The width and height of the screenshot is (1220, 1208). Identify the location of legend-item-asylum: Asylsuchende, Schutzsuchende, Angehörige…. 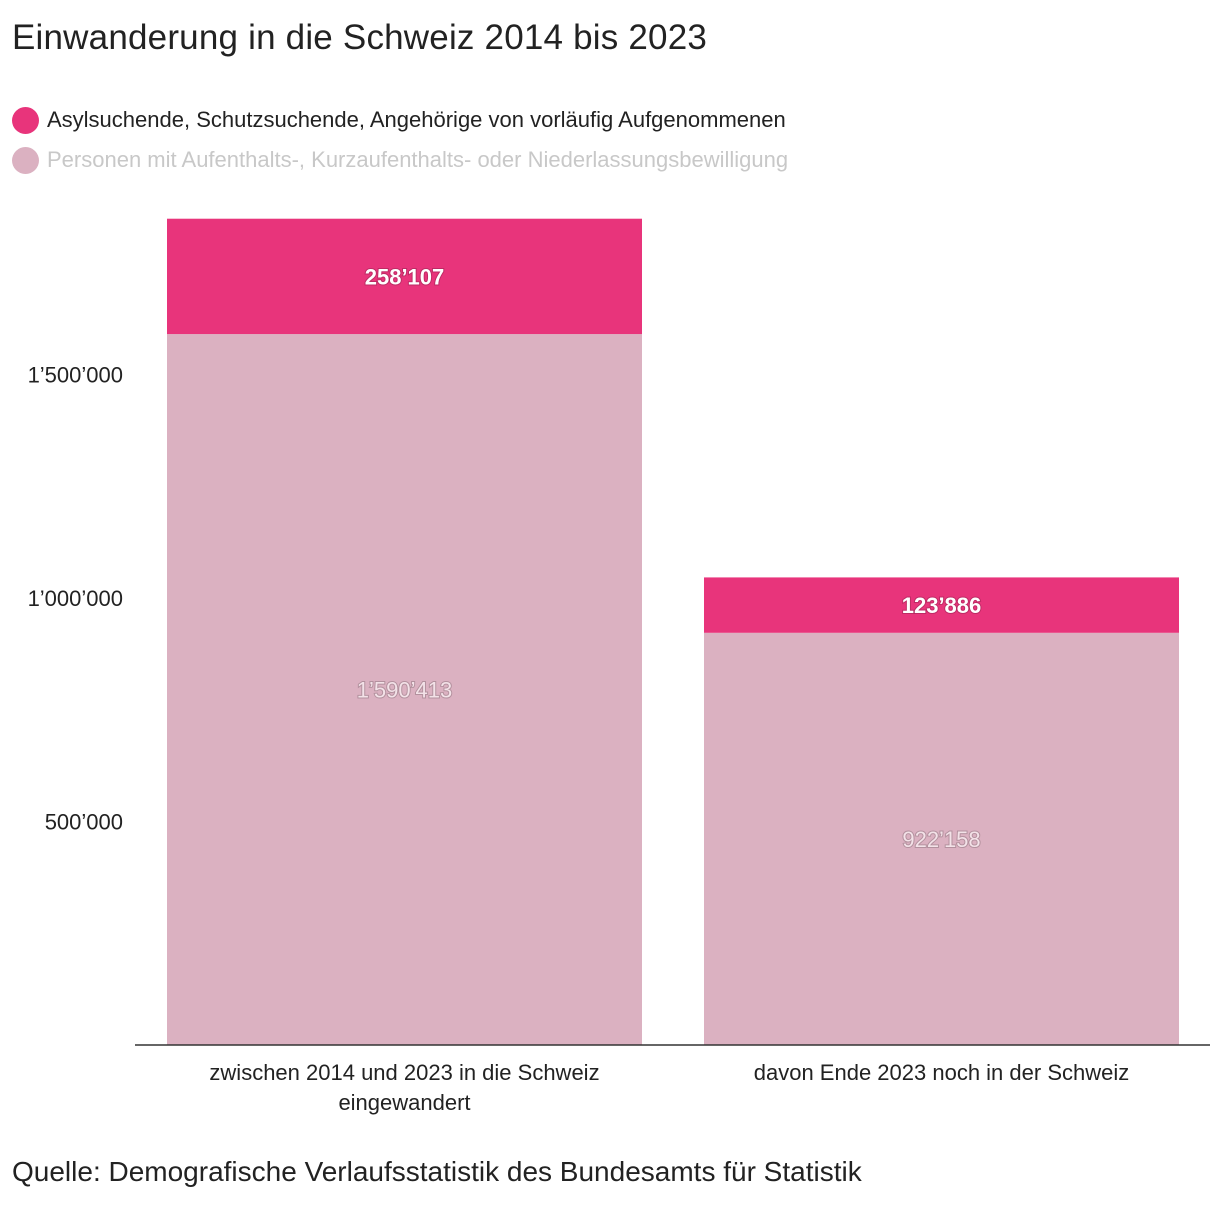
(400, 120).